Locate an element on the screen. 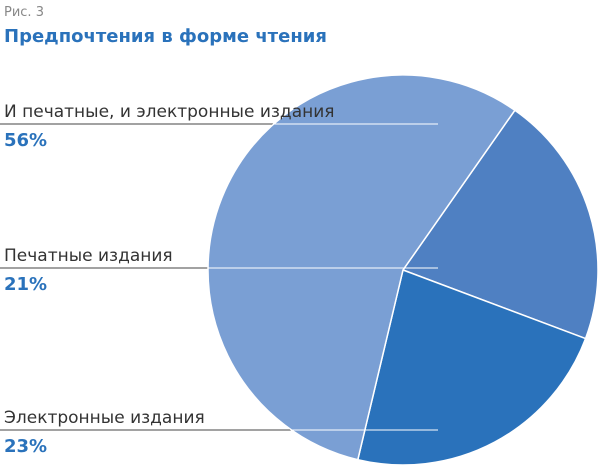  value-label: 23% is located at coordinates (25, 446).